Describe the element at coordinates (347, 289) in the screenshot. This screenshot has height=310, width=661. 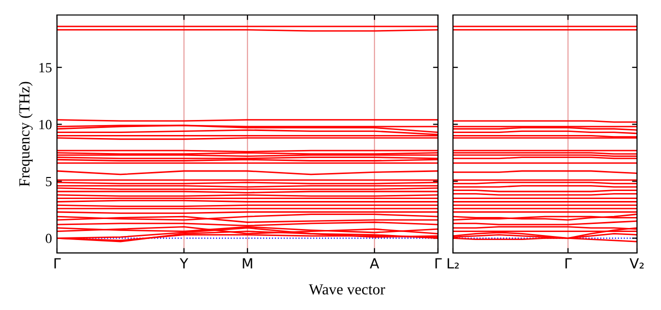
I see `x-axis-title: Wave vector` at that location.